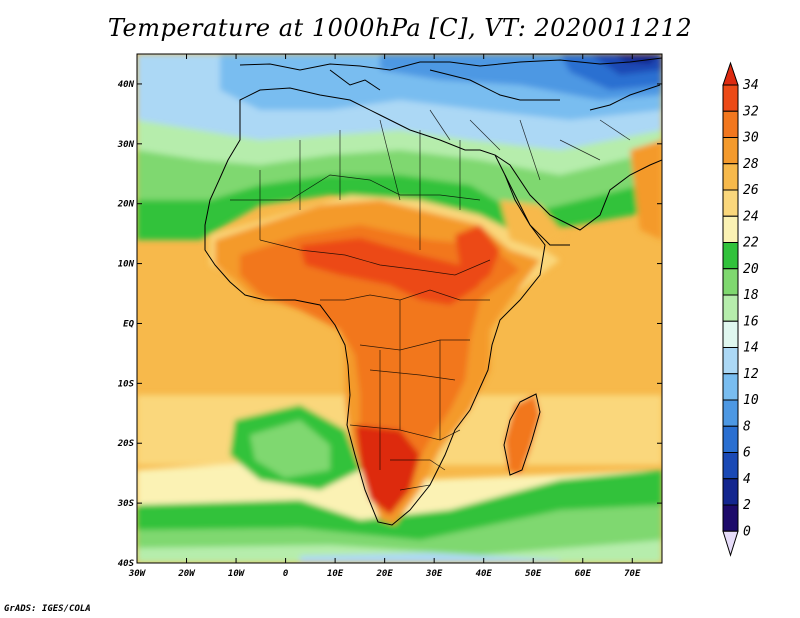  Describe the element at coordinates (751, 400) in the screenshot. I see `colorbar-label: 10` at that location.